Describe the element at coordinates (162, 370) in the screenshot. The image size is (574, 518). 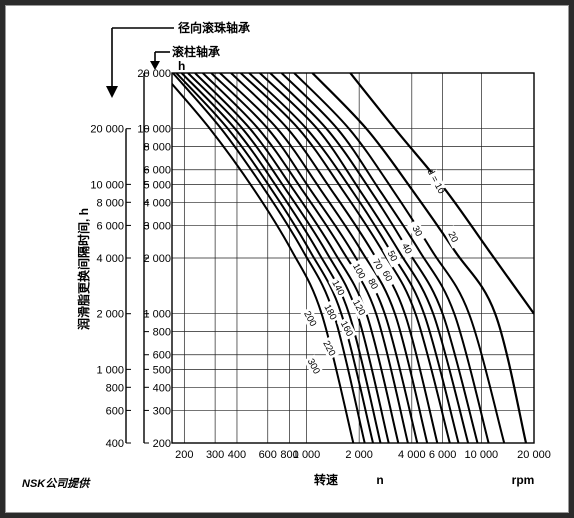
I see `roller-y-tick-label: 500` at that location.